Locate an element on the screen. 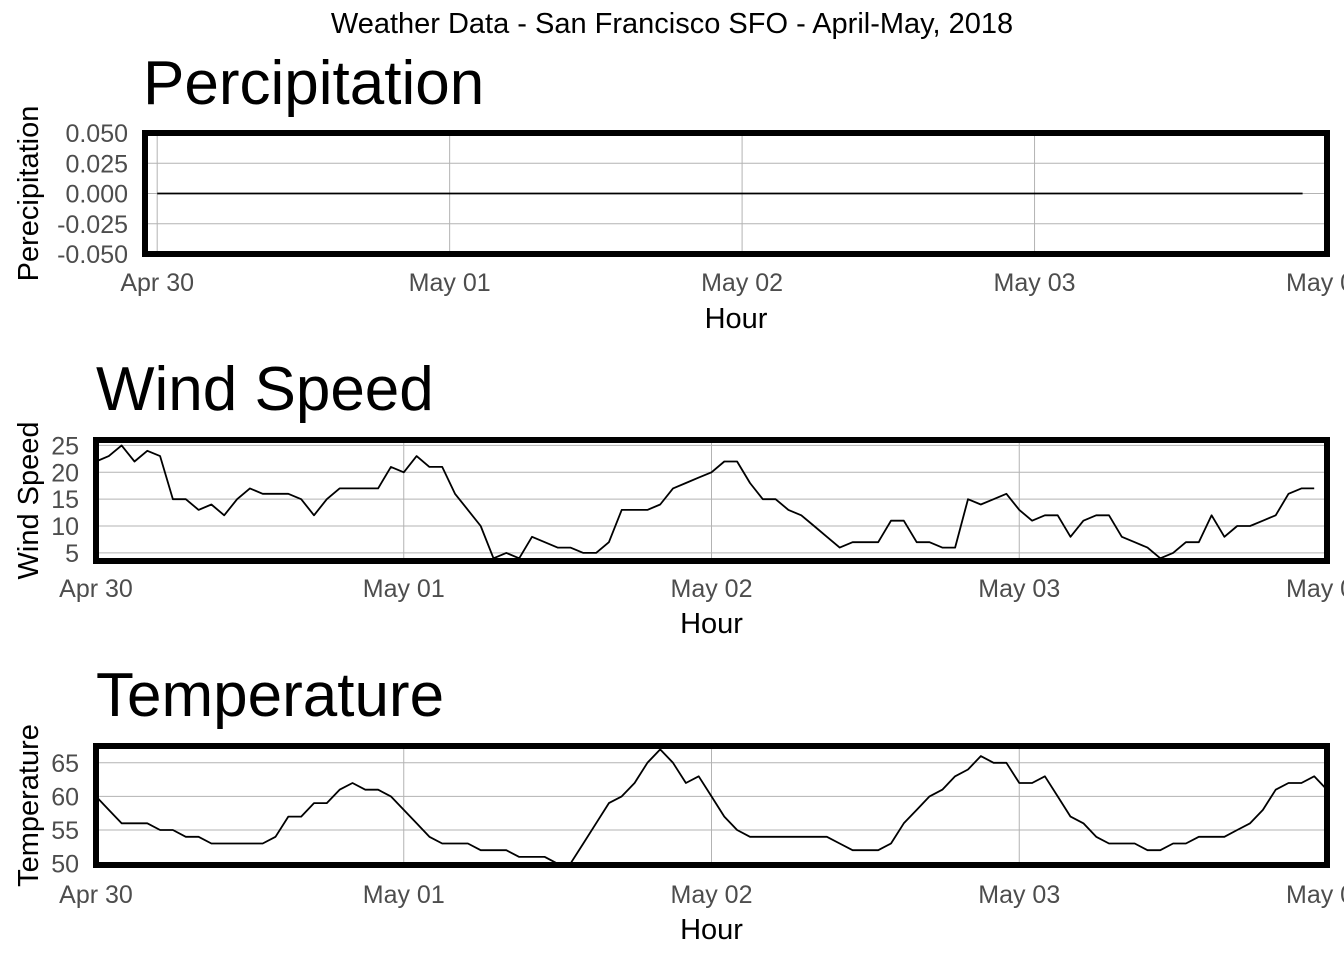 Image resolution: width=1344 pixels, height=960 pixels. wind-speed-y-tick-label: 25 is located at coordinates (65, 446).